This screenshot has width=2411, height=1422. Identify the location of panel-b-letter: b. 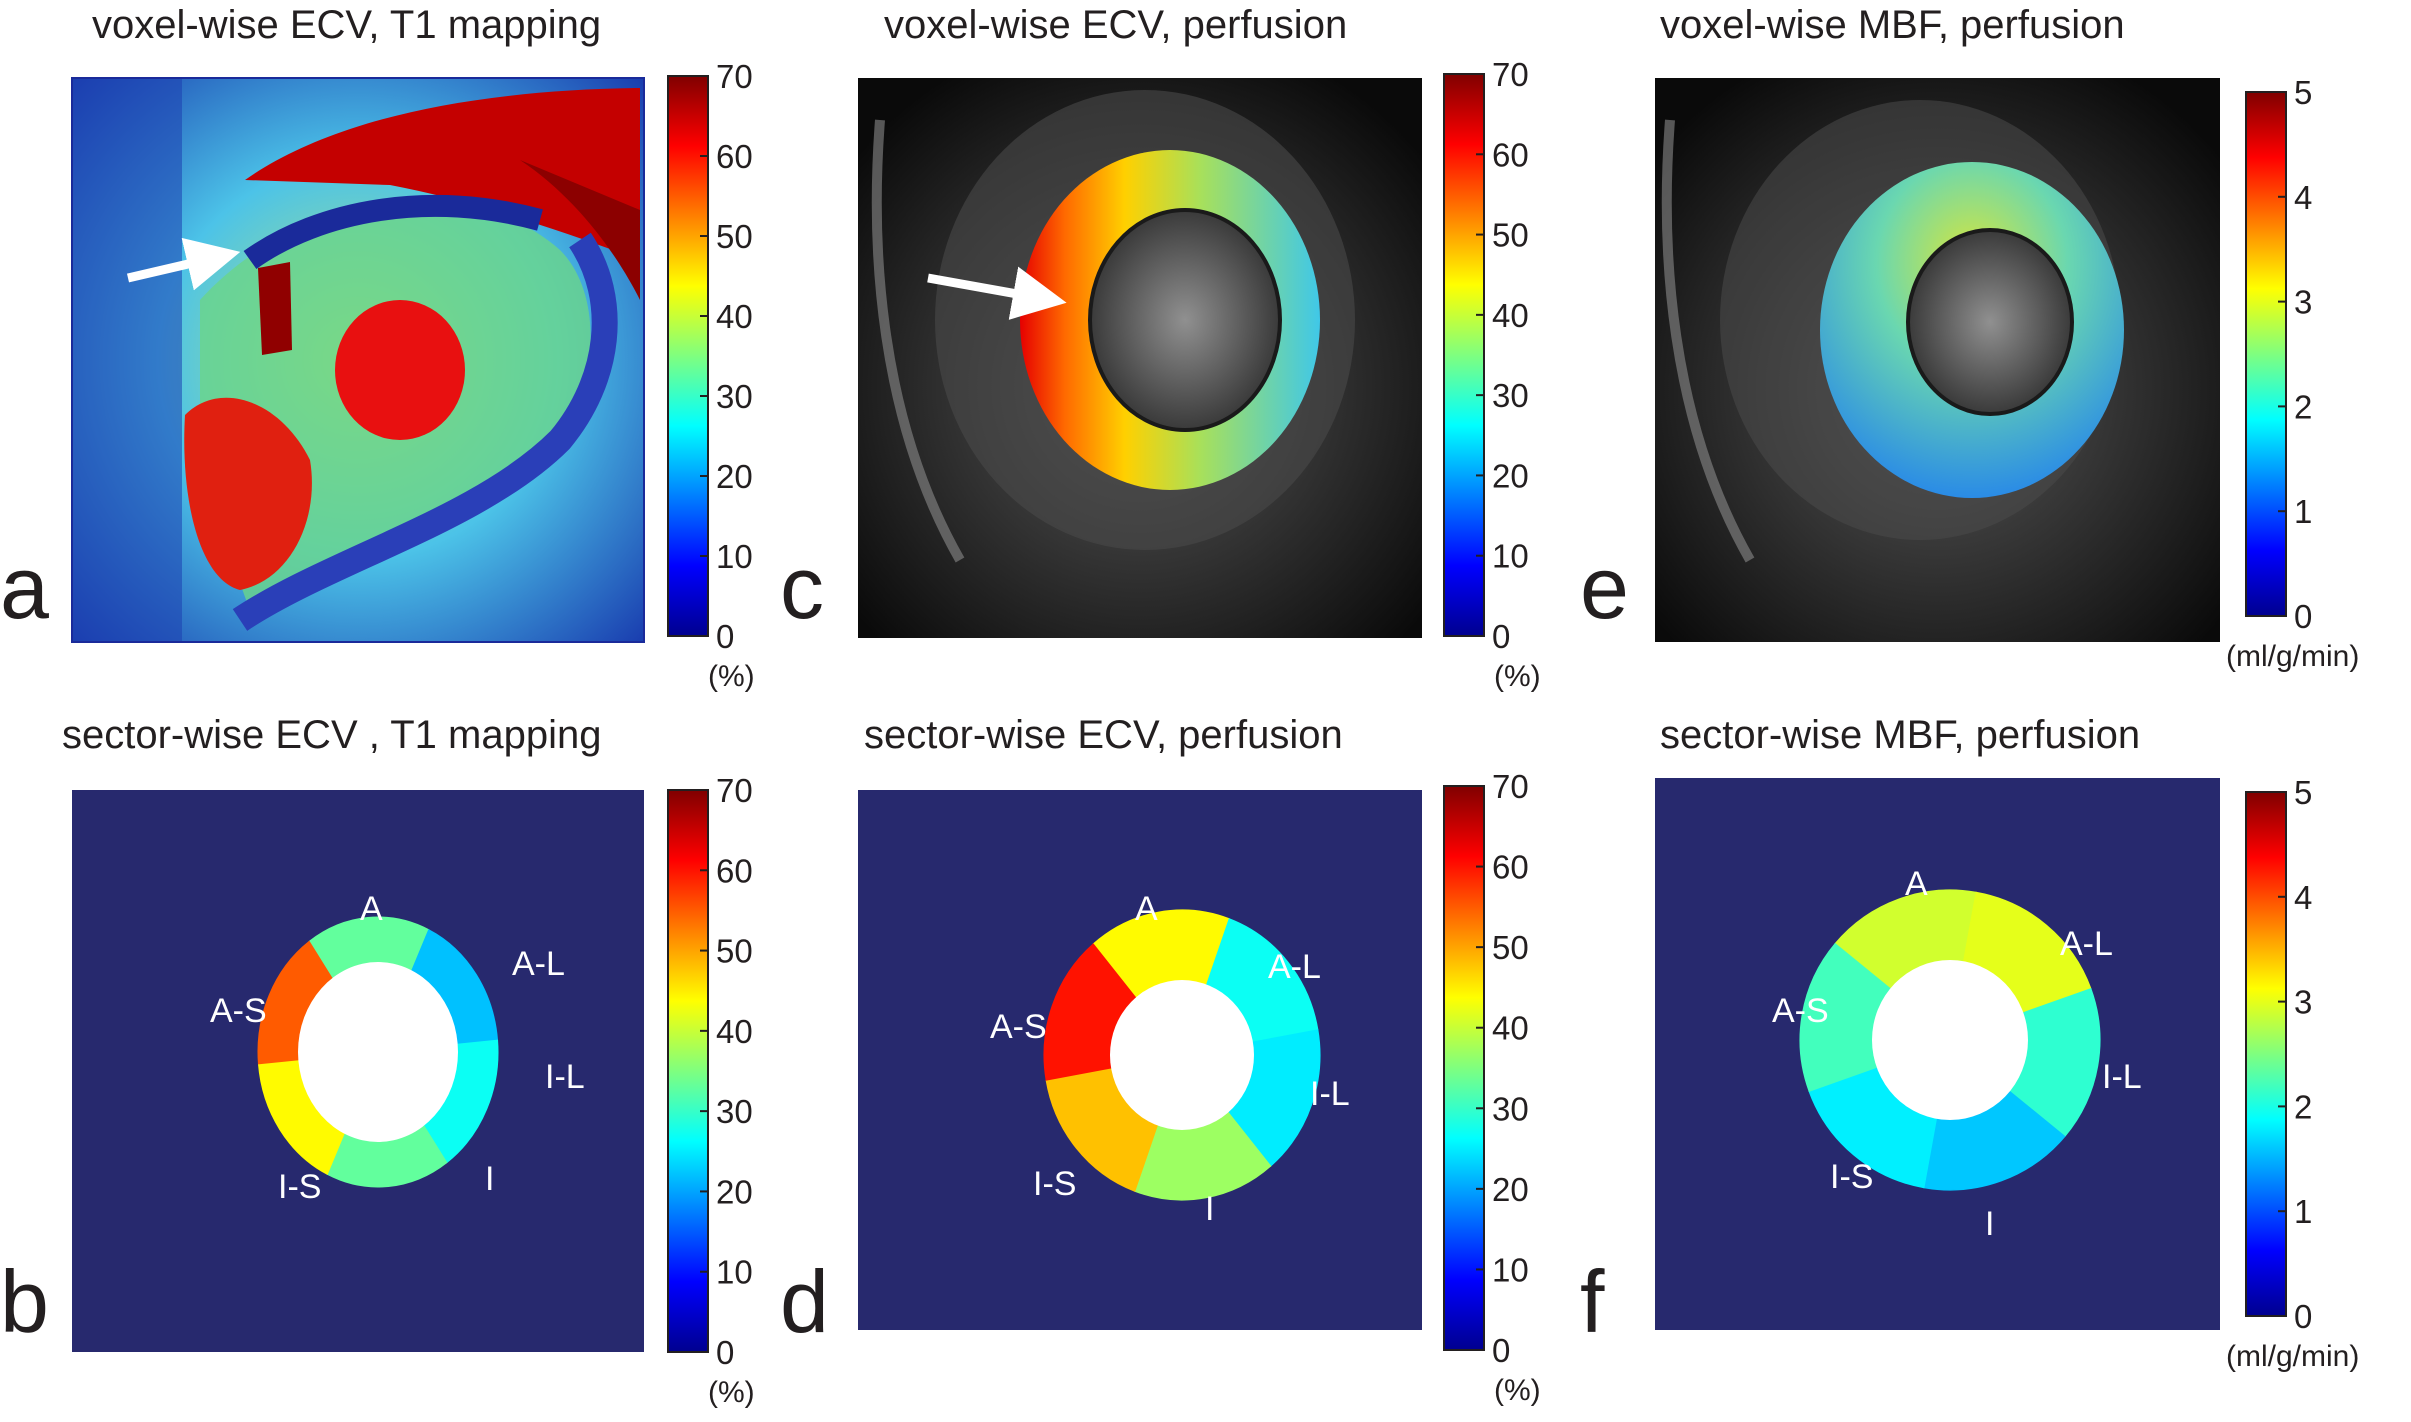
(24, 1301).